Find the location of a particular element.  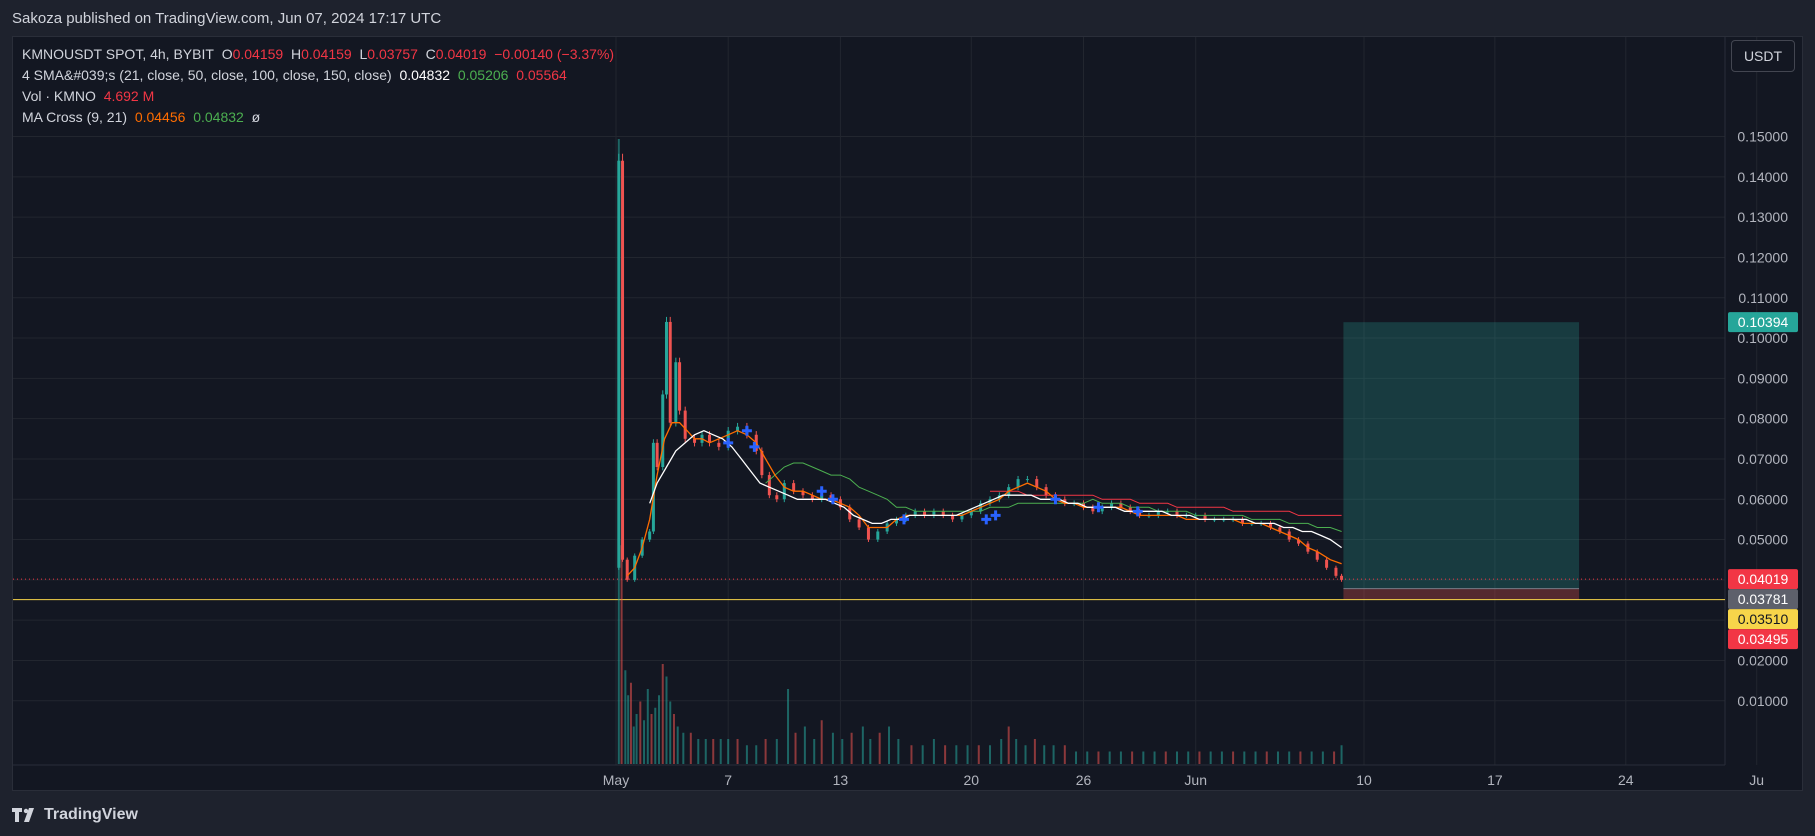

close-label: C is located at coordinates (430, 54).